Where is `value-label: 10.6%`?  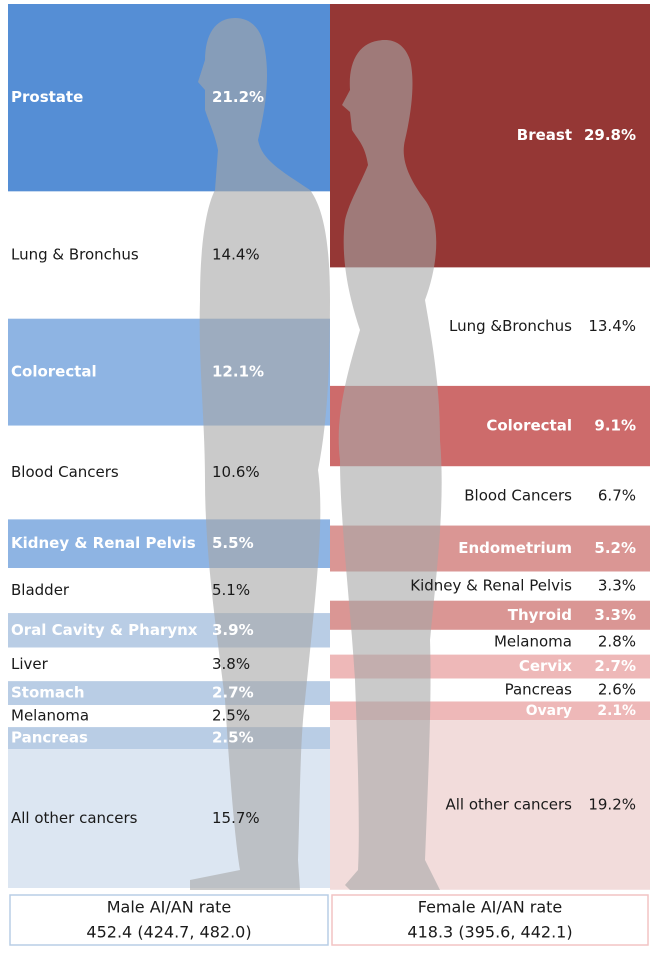
value-label: 10.6% is located at coordinates (236, 472).